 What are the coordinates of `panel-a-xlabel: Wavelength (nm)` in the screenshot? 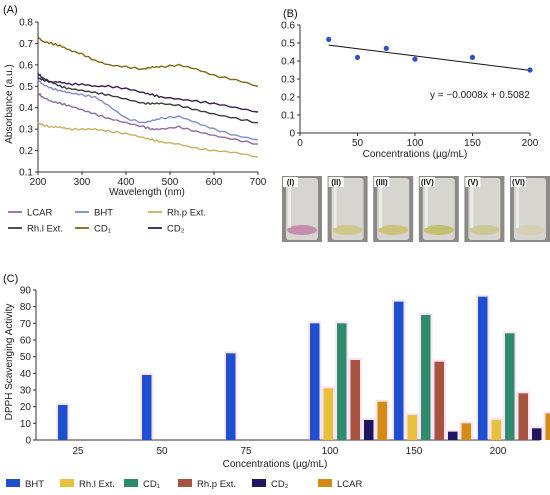 It's located at (147, 192).